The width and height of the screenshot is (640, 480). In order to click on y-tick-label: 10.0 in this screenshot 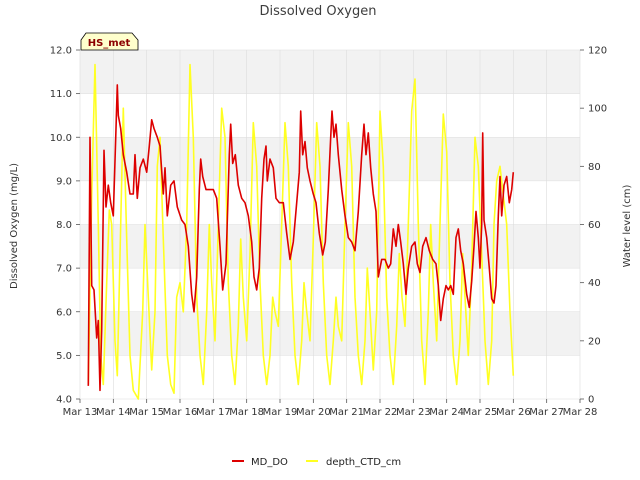, I will do `click(61, 138)`.